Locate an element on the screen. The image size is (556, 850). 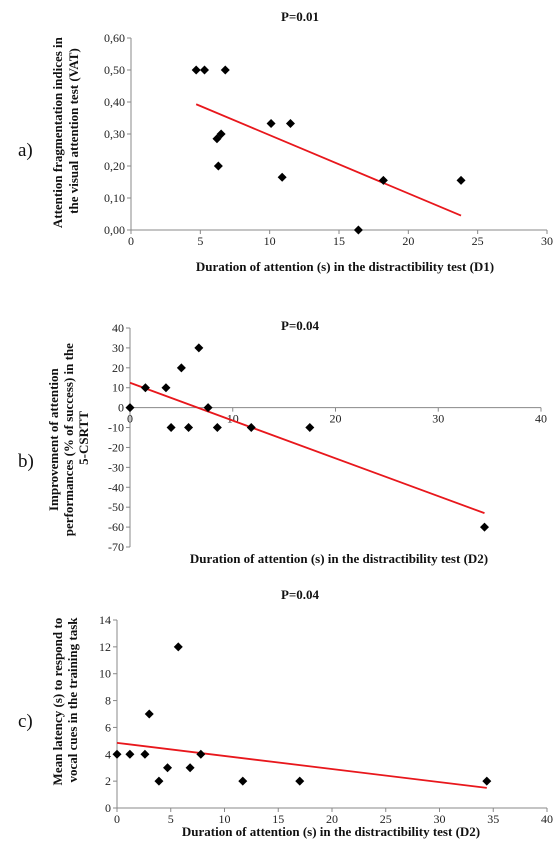
y-axis-label-line1: Attention fragmentation indices in is located at coordinates (57, 132).